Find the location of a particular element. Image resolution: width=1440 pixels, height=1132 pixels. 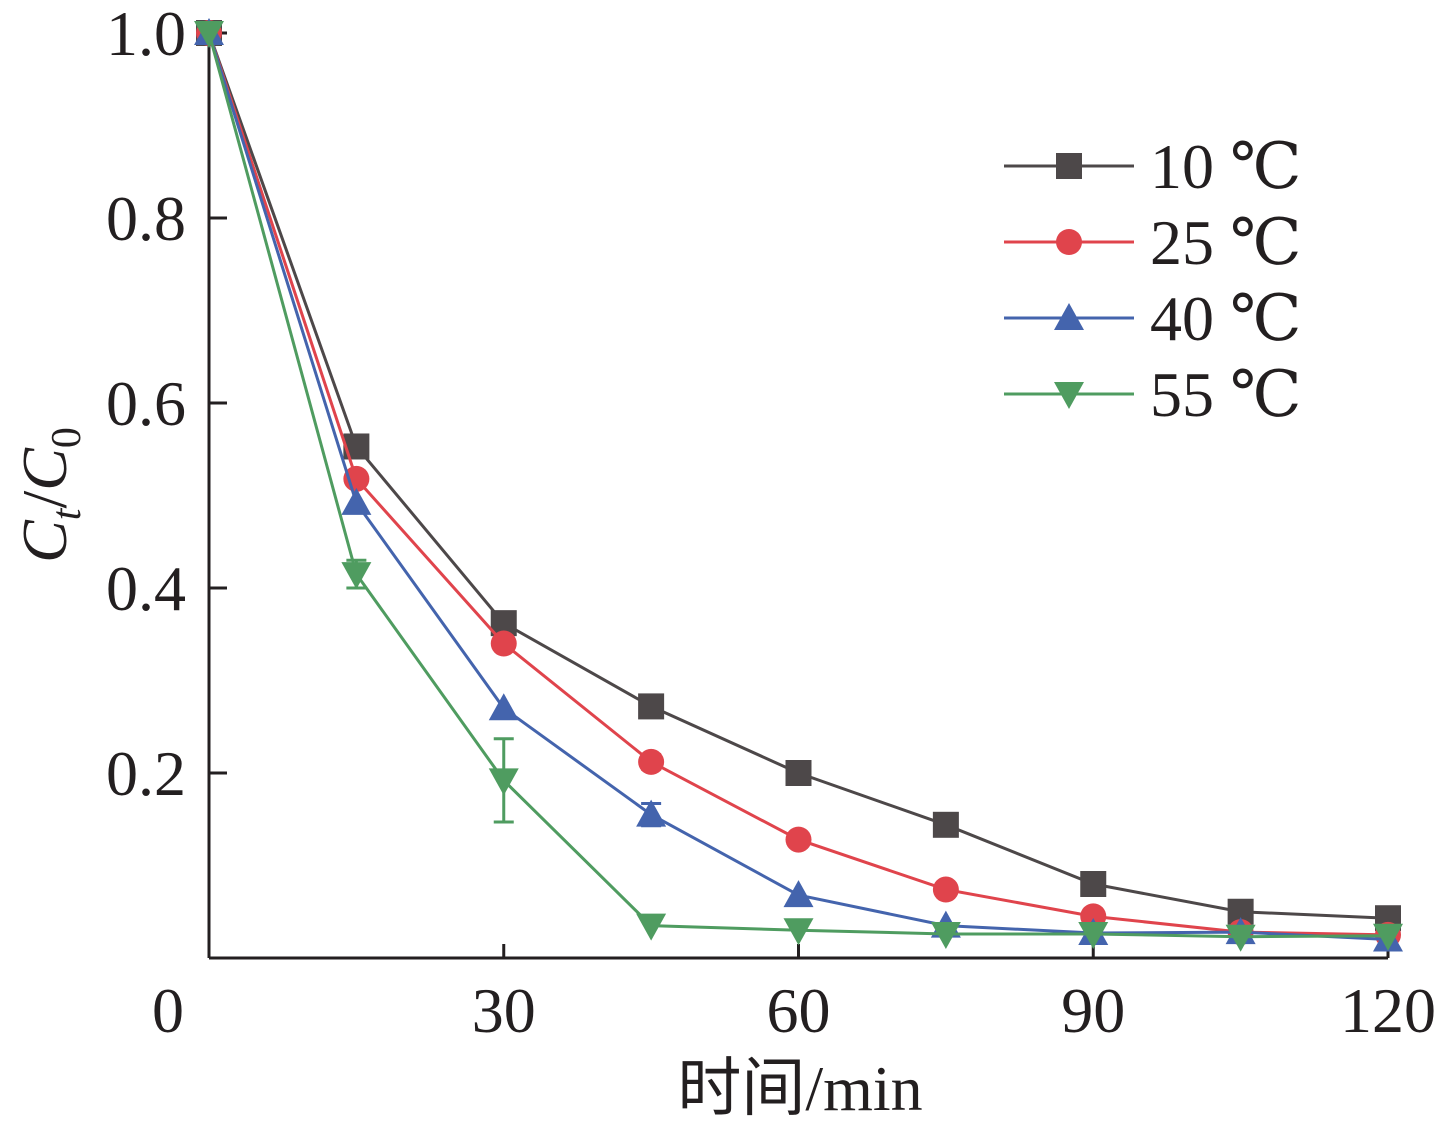

x-tick-label: 0 is located at coordinates (168, 1010).